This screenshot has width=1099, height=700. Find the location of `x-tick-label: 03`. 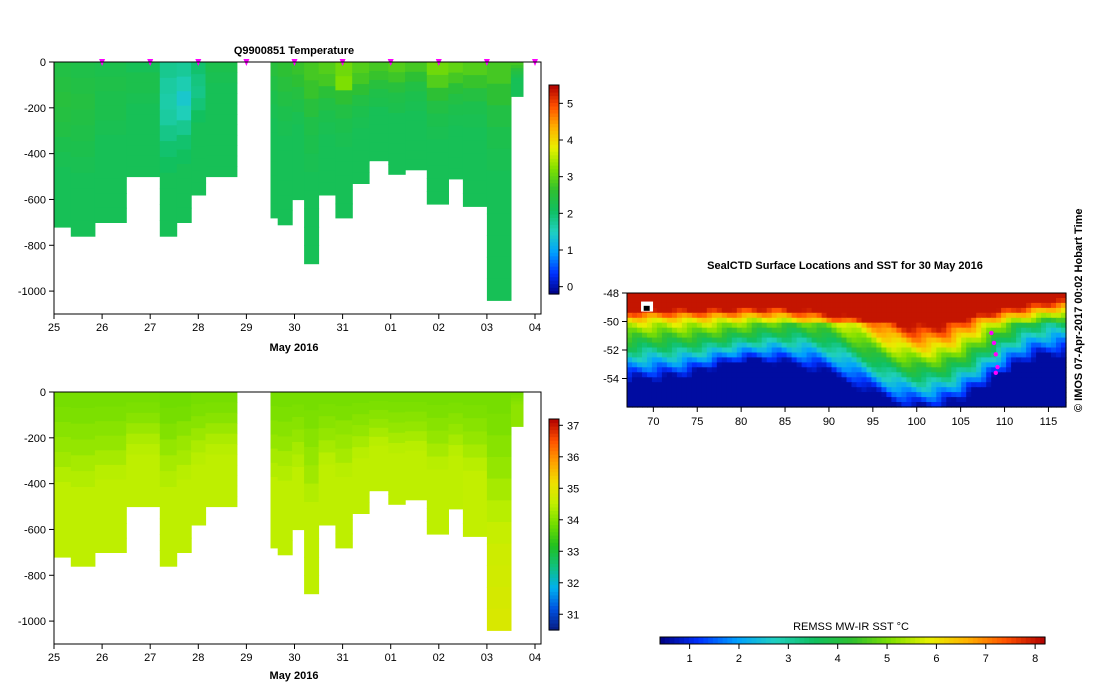

x-tick-label: 03 is located at coordinates (487, 658).